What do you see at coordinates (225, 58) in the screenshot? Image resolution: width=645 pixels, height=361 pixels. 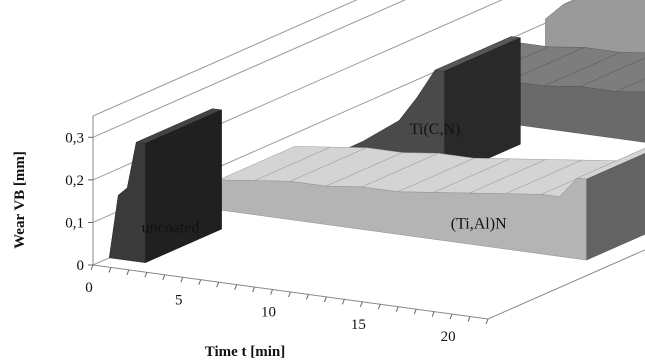 I see `gridline-top` at bounding box center [225, 58].